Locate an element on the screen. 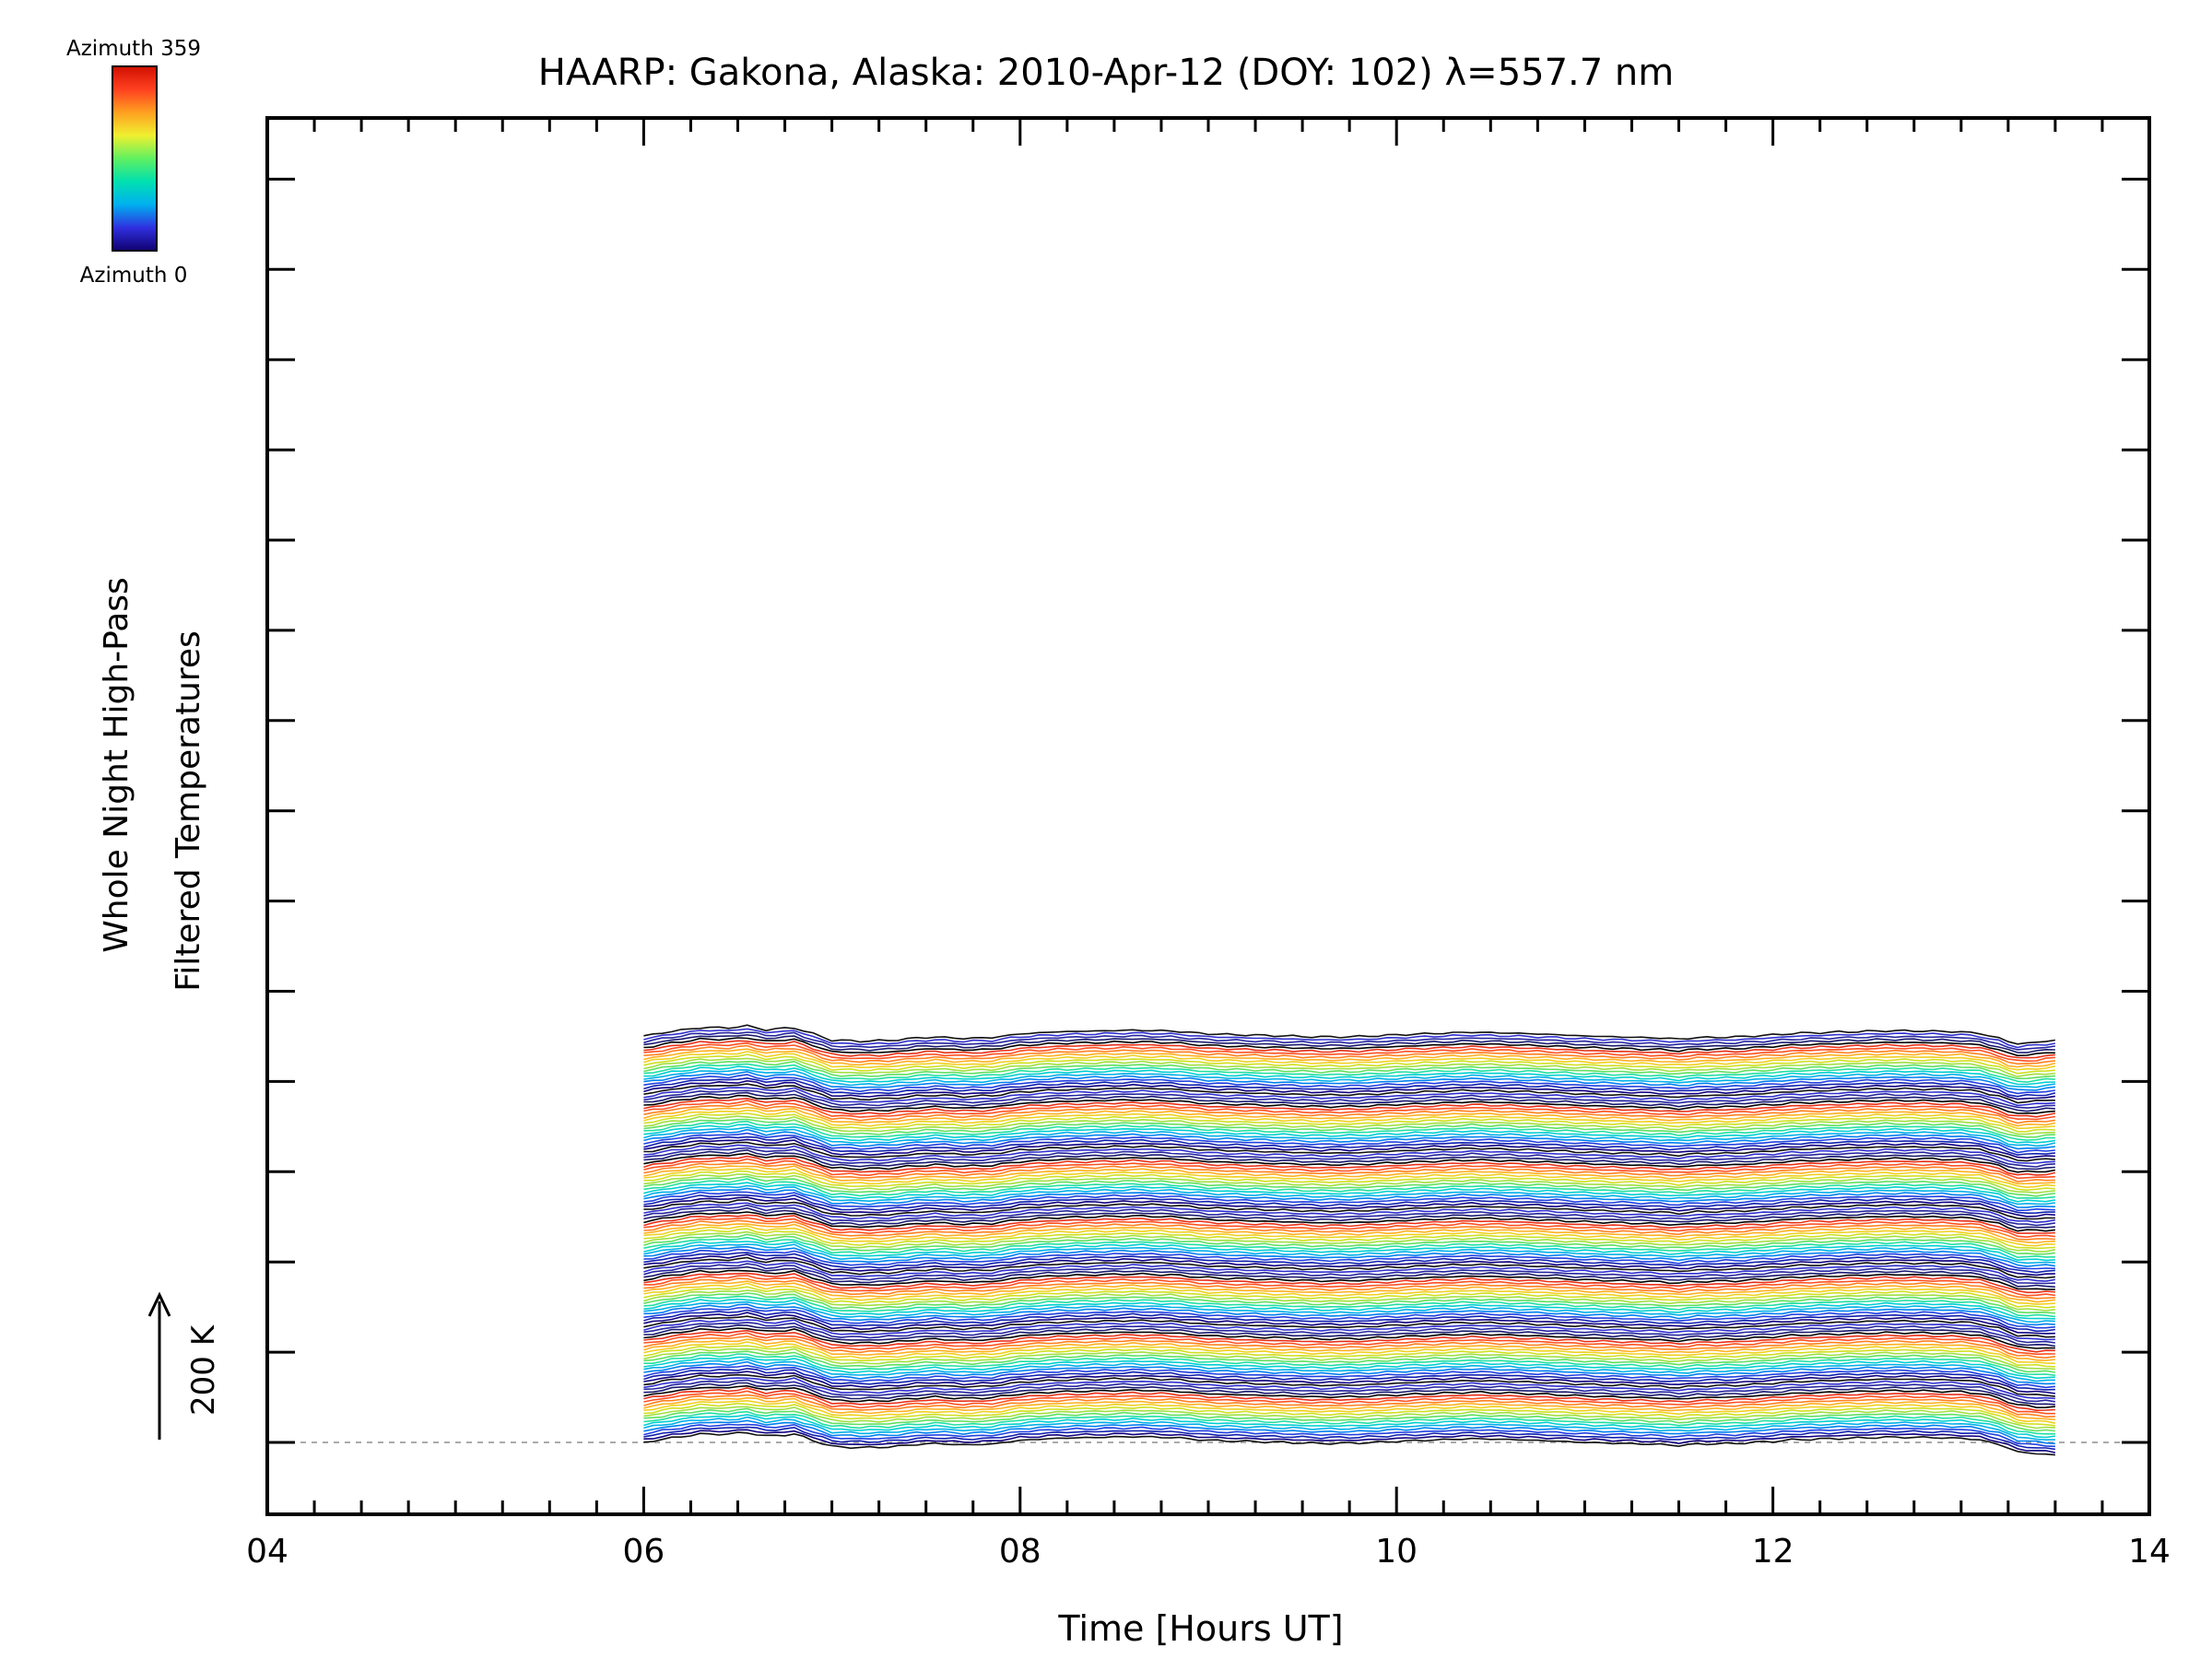  scale-bar-arrowhead is located at coordinates (159, 1304).